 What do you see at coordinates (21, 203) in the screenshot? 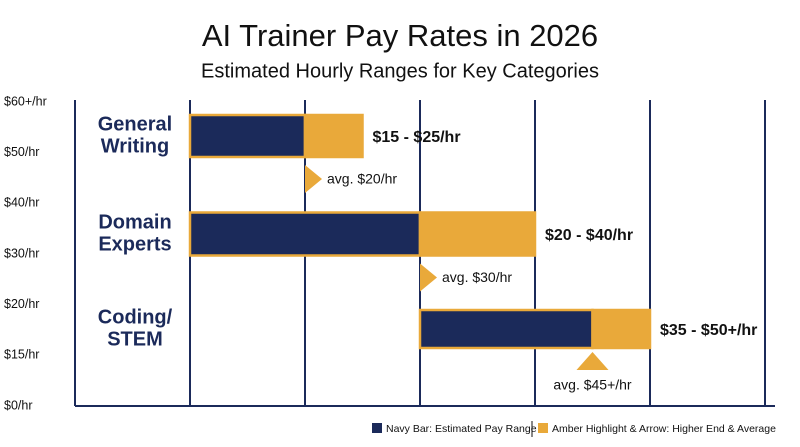
I see `y-label: $40/hr` at bounding box center [21, 203].